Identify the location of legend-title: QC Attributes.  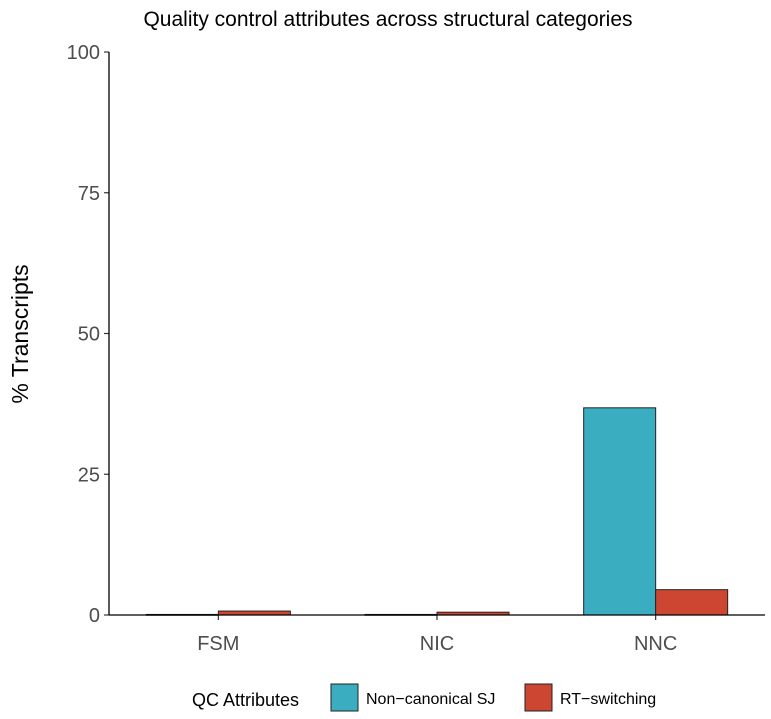
(245, 700).